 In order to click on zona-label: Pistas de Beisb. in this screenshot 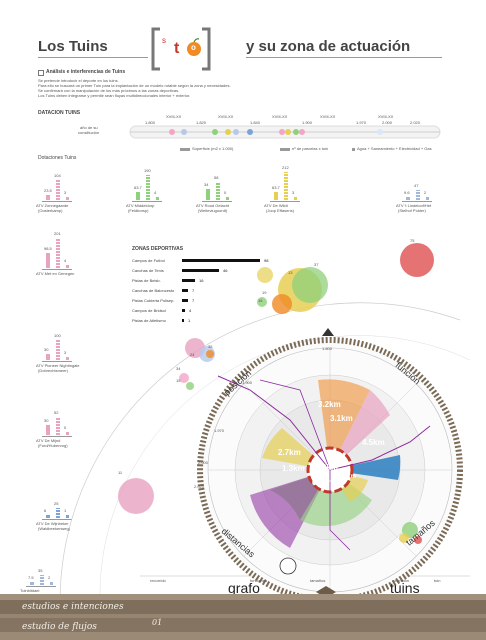, I will do `click(146, 280)`.